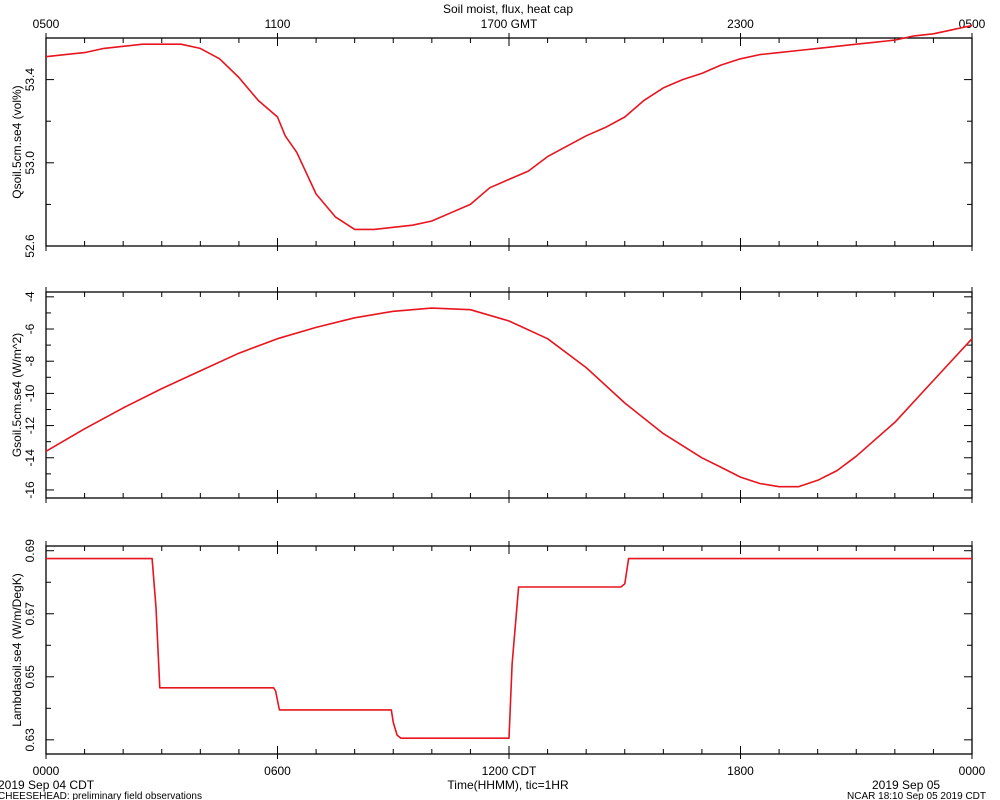 The height and width of the screenshot is (800, 1000). What do you see at coordinates (740, 771) in the screenshot?
I see `bottom-tick-label: 1800` at bounding box center [740, 771].